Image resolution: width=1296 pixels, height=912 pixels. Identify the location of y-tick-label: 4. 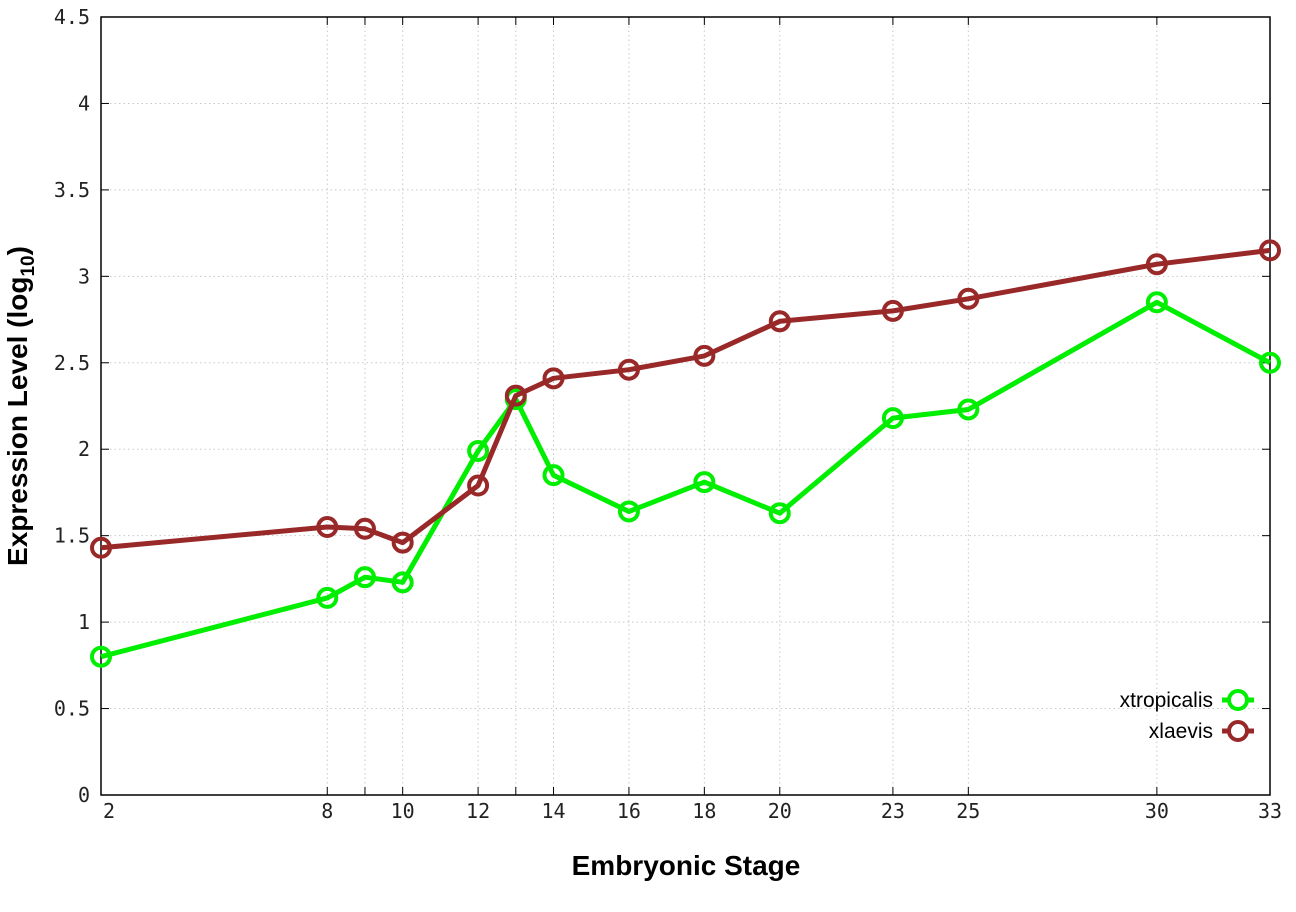
(84, 103).